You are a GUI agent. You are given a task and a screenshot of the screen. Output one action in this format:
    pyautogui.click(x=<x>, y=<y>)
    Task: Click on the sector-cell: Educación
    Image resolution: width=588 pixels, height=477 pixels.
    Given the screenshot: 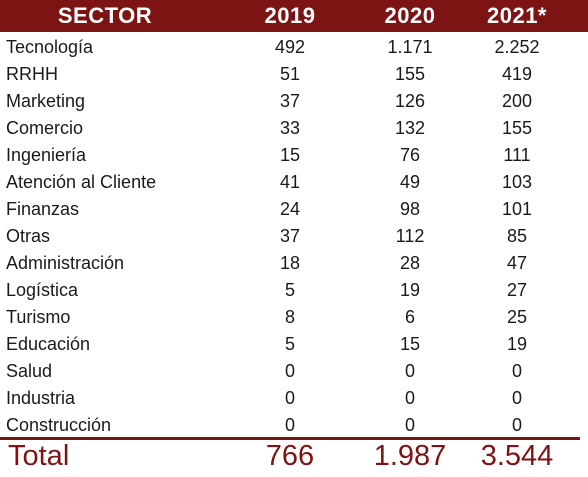 What is the action you would take?
    pyautogui.click(x=48, y=344)
    